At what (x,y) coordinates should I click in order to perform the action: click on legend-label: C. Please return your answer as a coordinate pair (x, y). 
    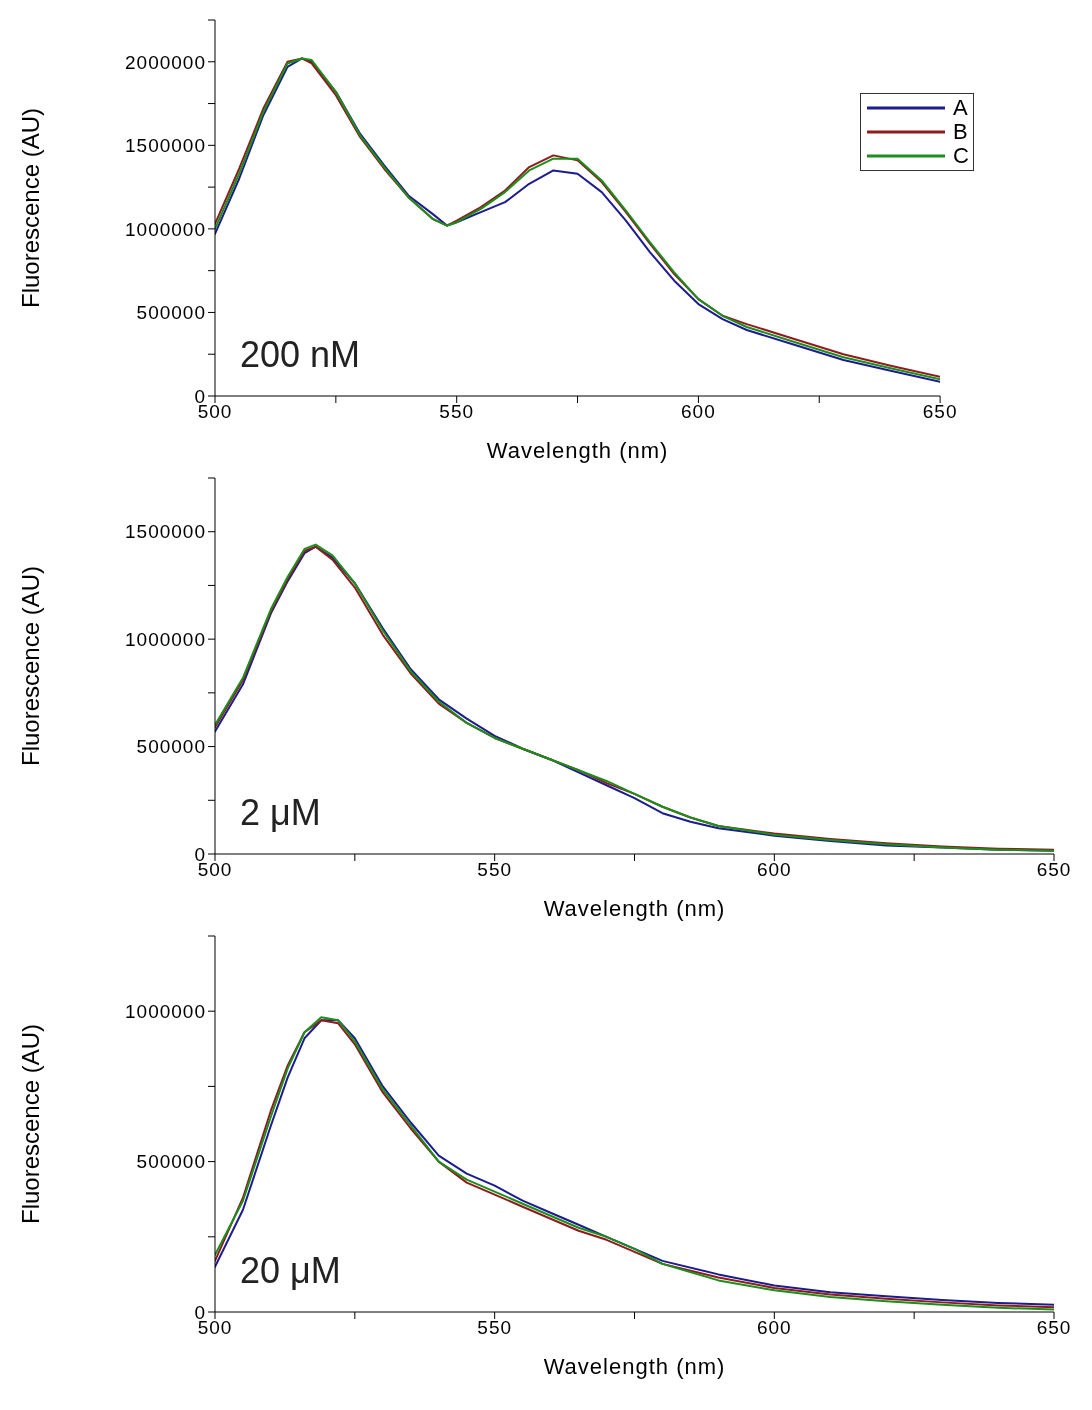
    Looking at the image, I should click on (961, 155).